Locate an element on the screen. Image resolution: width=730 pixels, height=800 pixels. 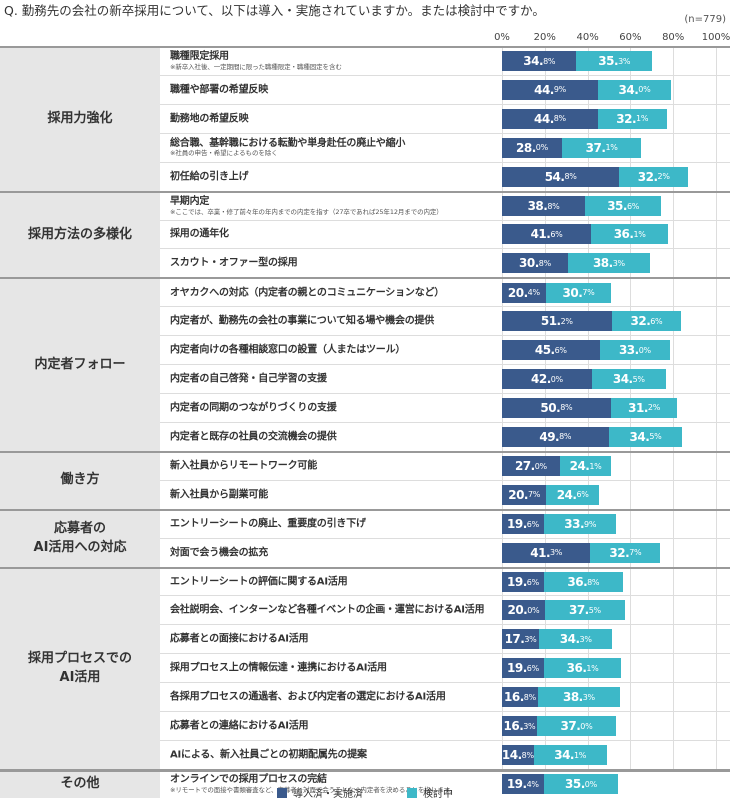
item-label-text: エントリーシートの廃止、重要度の引き下げ is located at coordinates (268, 524).